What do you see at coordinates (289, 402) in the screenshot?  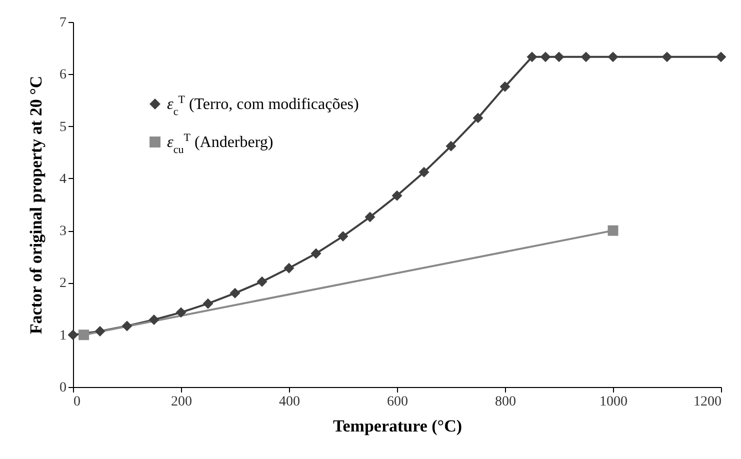 I see `x-tick-label: 400` at bounding box center [289, 402].